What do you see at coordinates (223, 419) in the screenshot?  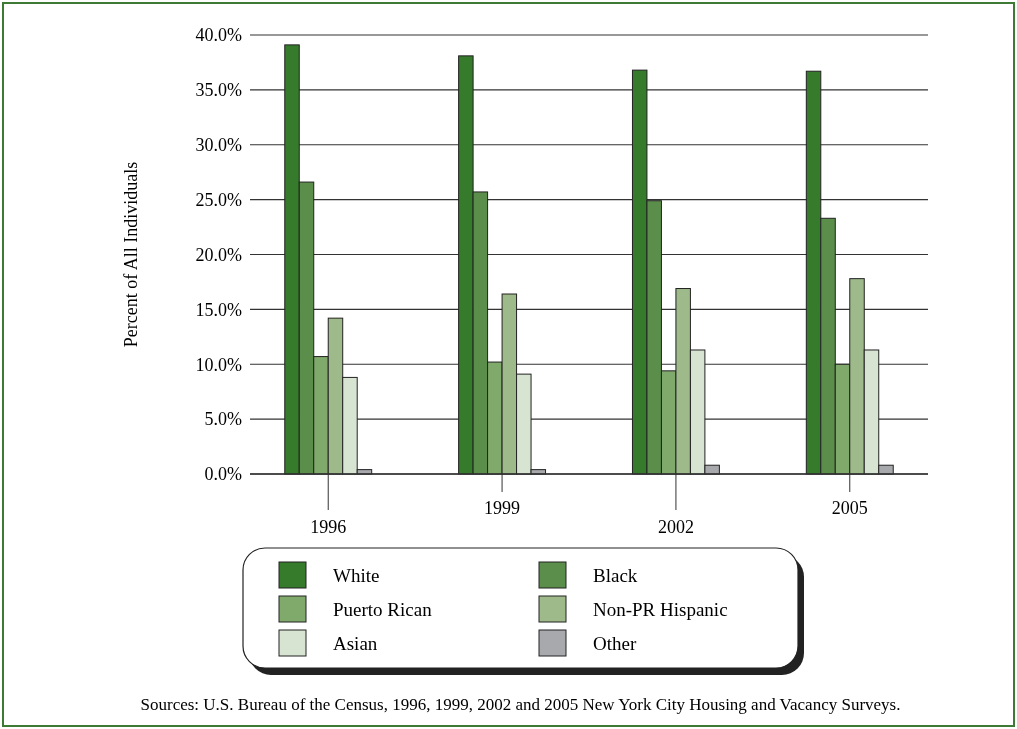 I see `y-tick-label: 5.0%` at bounding box center [223, 419].